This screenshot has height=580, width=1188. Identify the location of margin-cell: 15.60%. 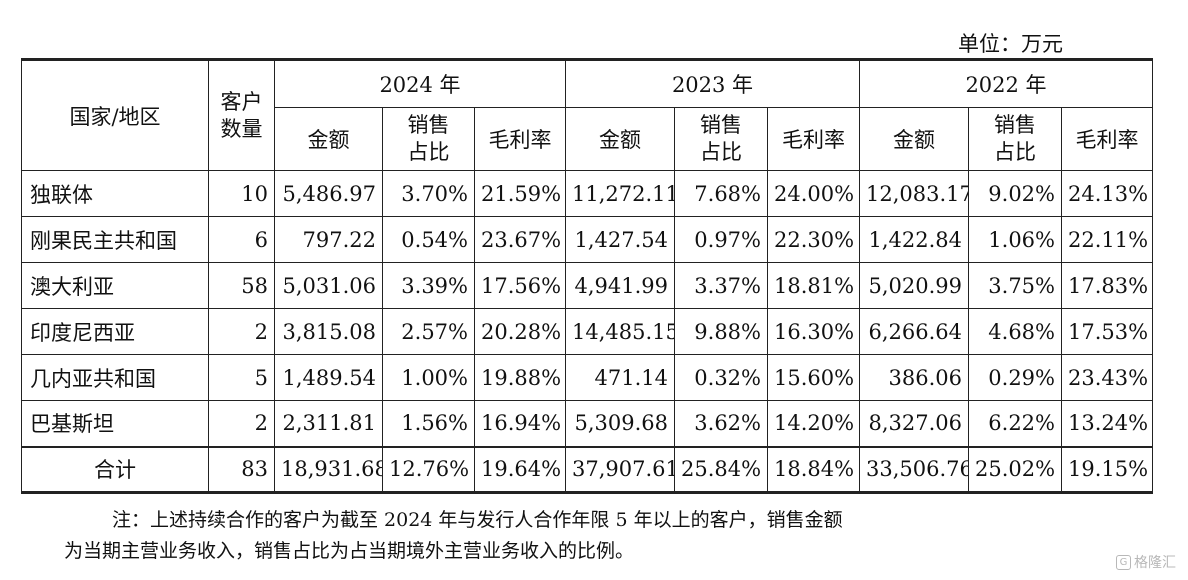
(813, 377).